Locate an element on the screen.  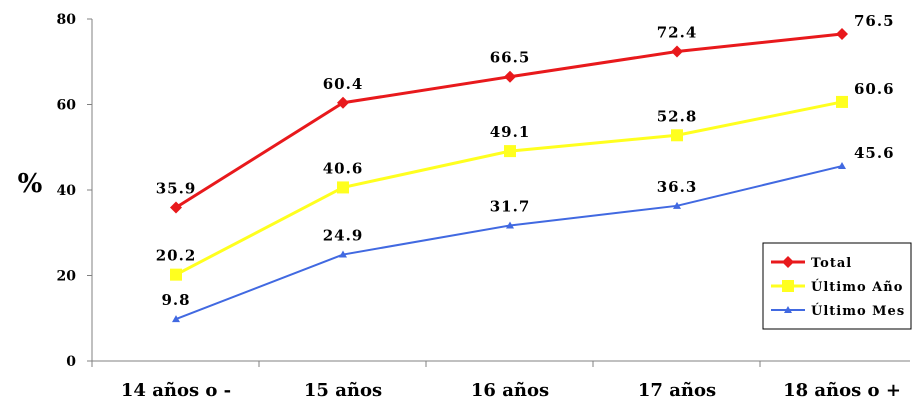
legend: Total Último Año Último Mes is located at coordinates (837, 286).